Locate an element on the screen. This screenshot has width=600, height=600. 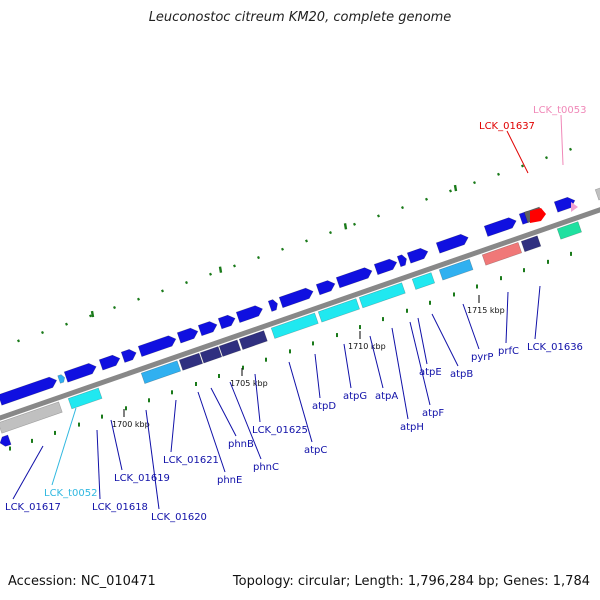
gene-reverse-3-shape is located at coordinates (191, 361).